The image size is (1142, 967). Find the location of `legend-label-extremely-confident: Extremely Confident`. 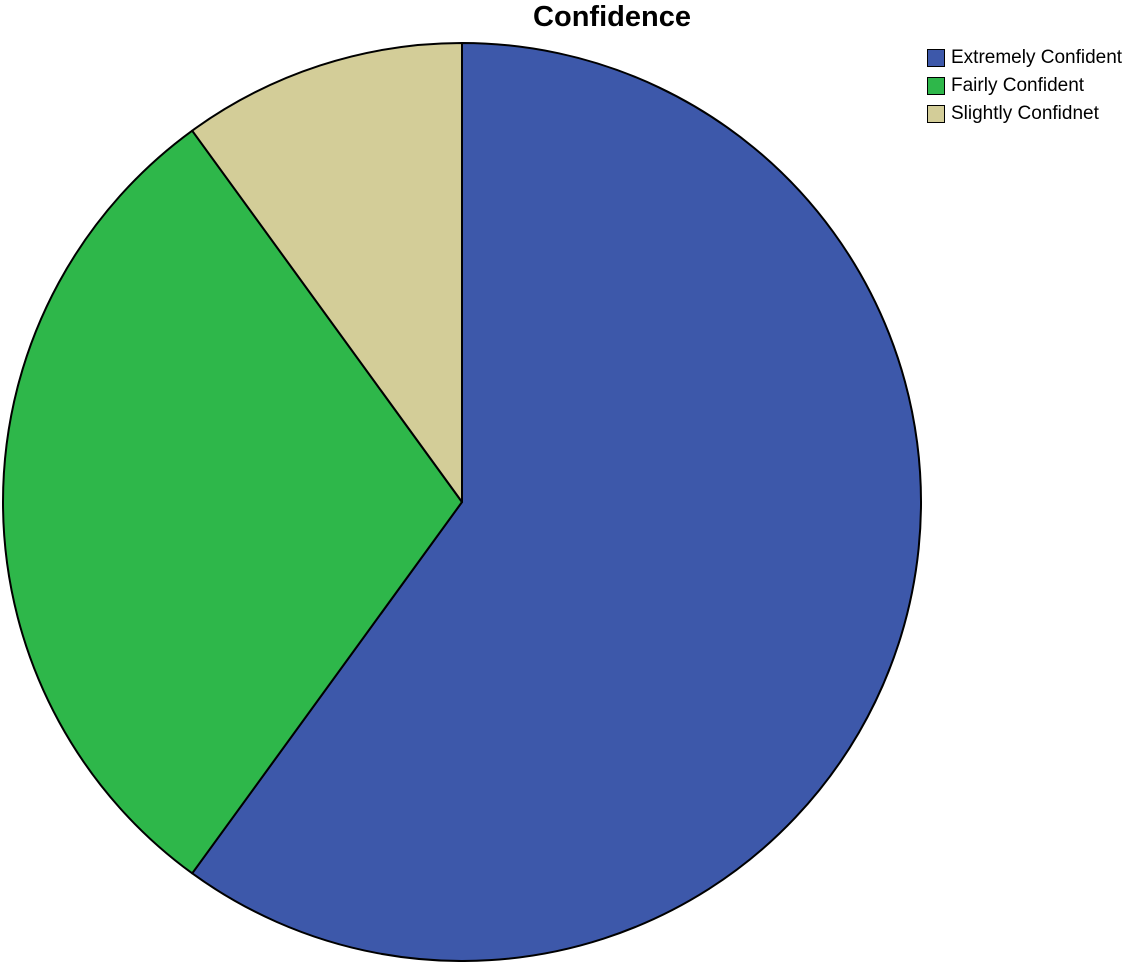

legend-label-extremely-confident: Extremely Confident is located at coordinates (1037, 57).